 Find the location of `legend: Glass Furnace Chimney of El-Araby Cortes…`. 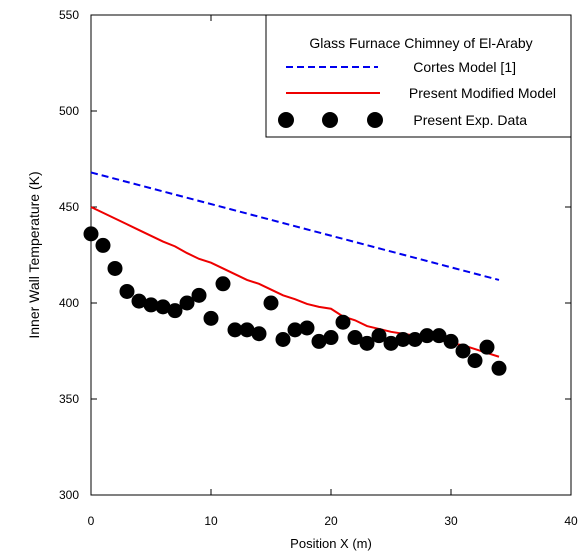

legend: Glass Furnace Chimney of El-Araby Cortes… is located at coordinates (418, 76).